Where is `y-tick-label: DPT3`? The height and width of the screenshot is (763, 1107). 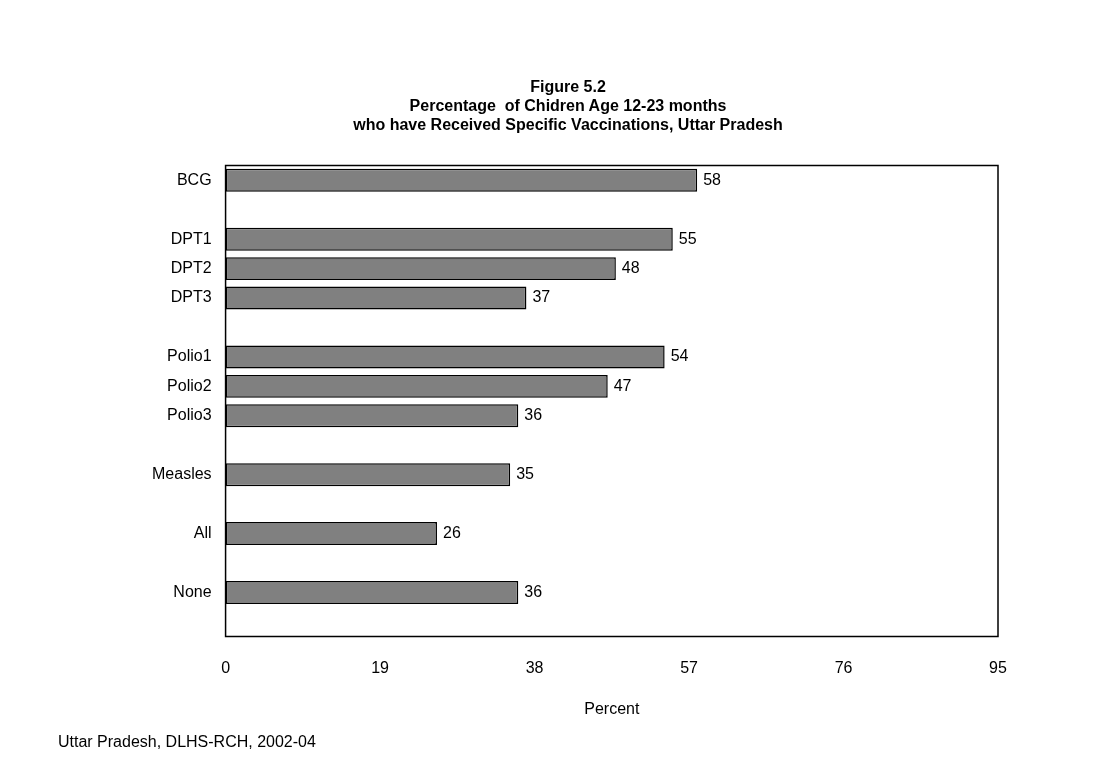
y-tick-label: DPT3 is located at coordinates (191, 297).